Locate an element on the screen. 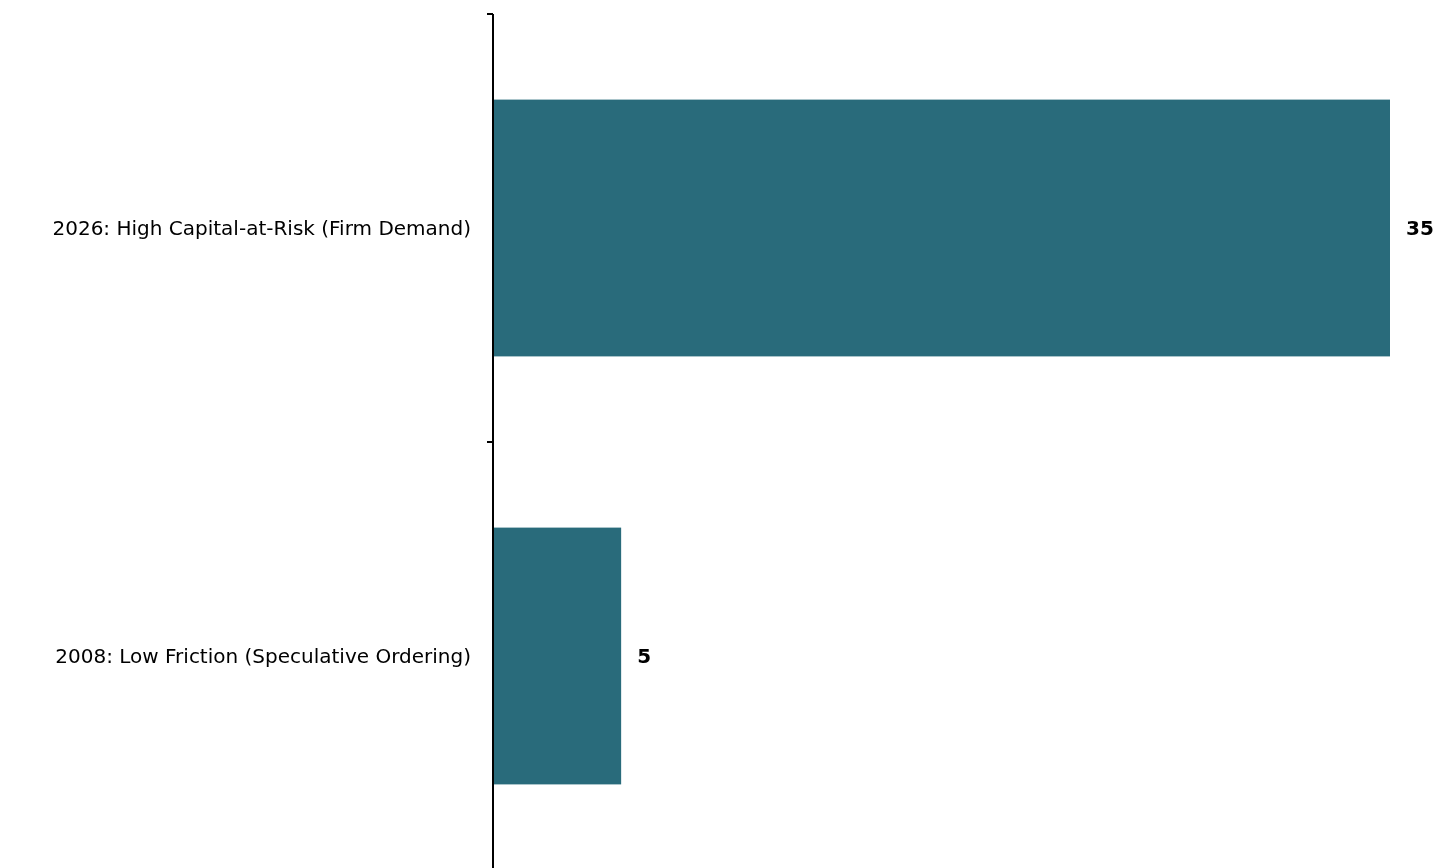  data-label: 35 is located at coordinates (1420, 228).